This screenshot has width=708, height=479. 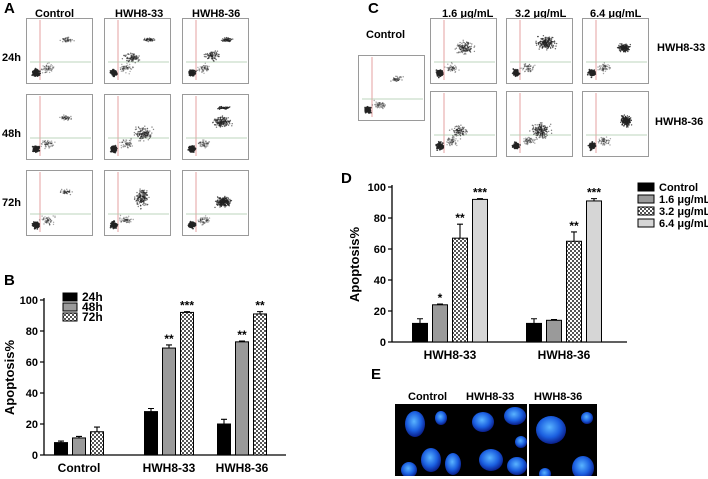 I want to click on chart-B-category-label: Control, so click(x=79, y=468).